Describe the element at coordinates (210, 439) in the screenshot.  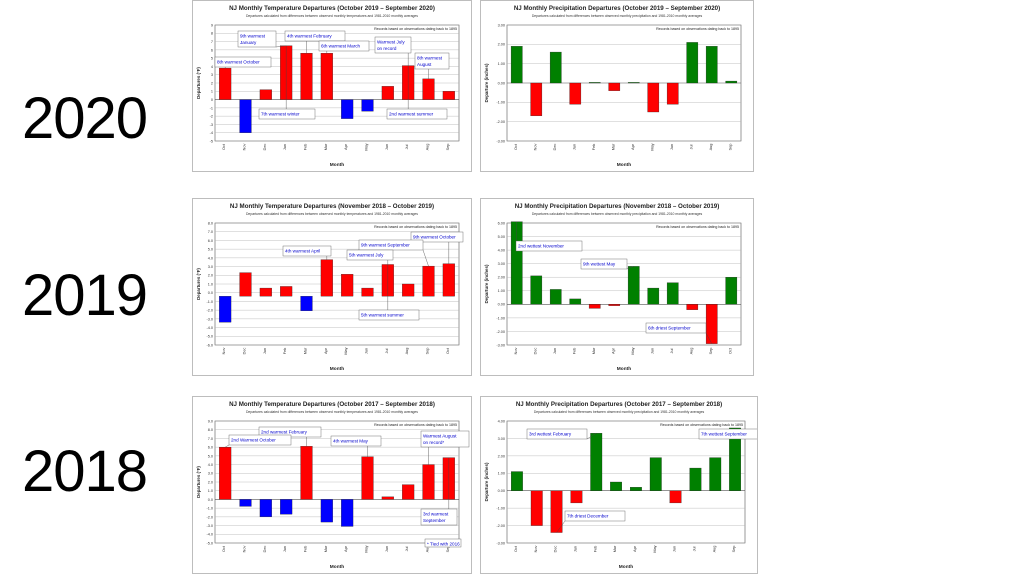
I see `t2018-y-tick: 7.0` at that location.